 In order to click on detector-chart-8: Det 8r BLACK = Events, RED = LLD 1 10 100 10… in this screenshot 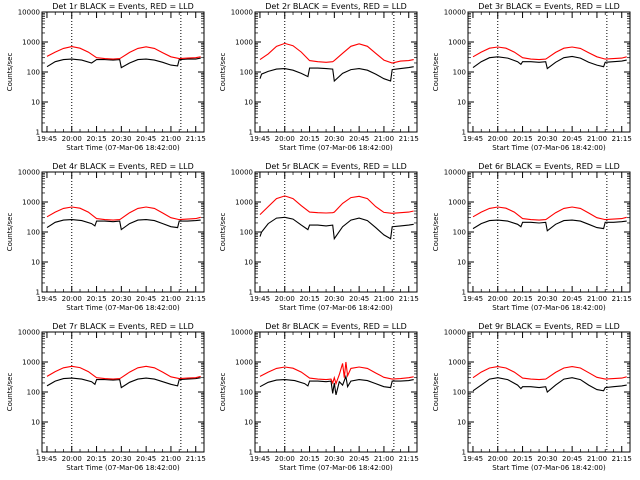, I will do `click(319, 397)`.